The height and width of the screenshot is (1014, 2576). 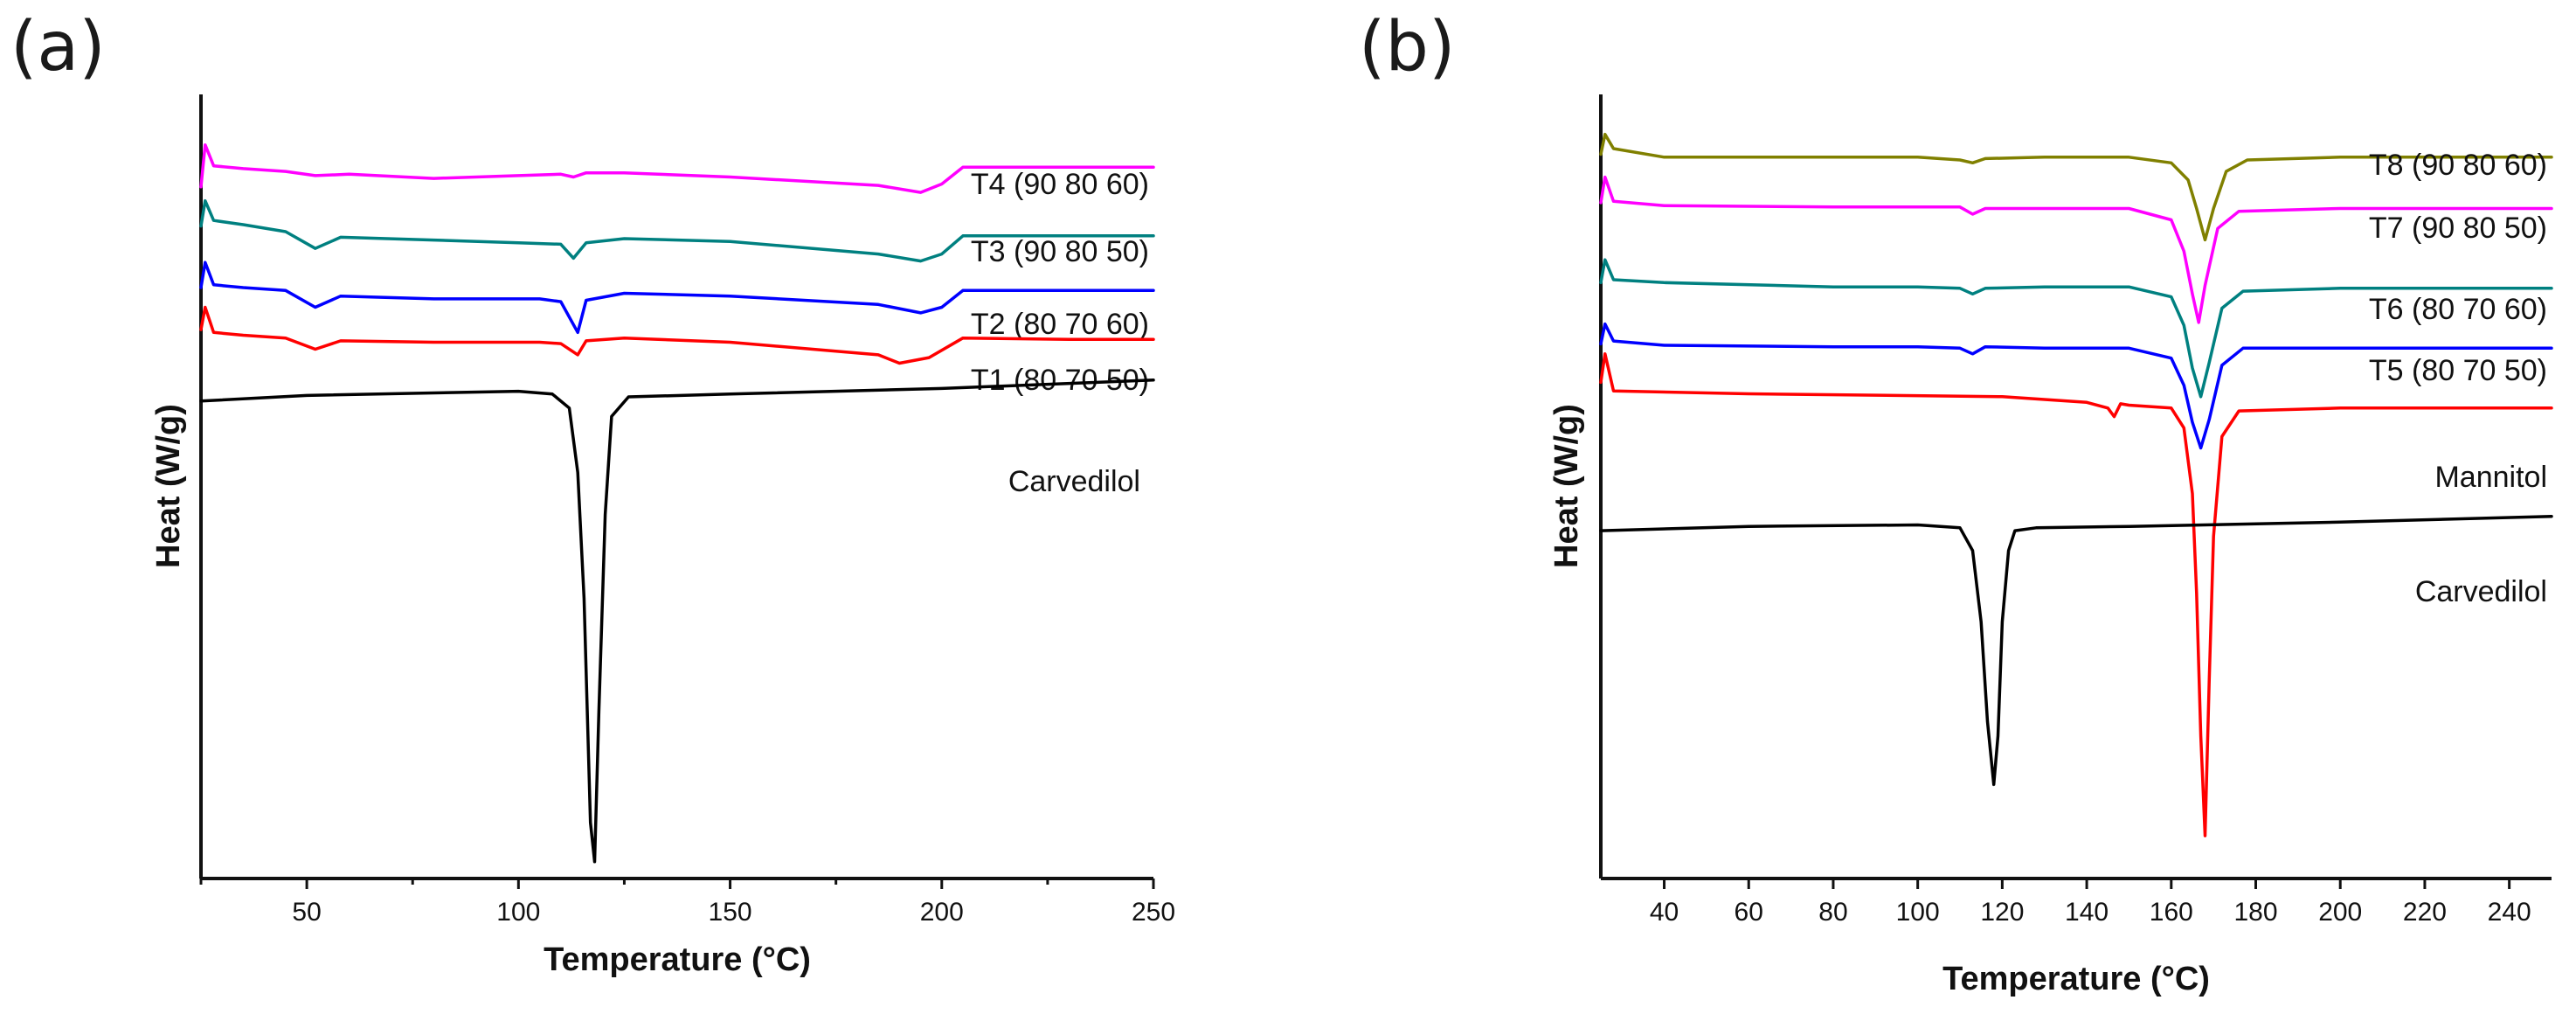 What do you see at coordinates (677, 168) in the screenshot?
I see `panel-a-series-t4` at bounding box center [677, 168].